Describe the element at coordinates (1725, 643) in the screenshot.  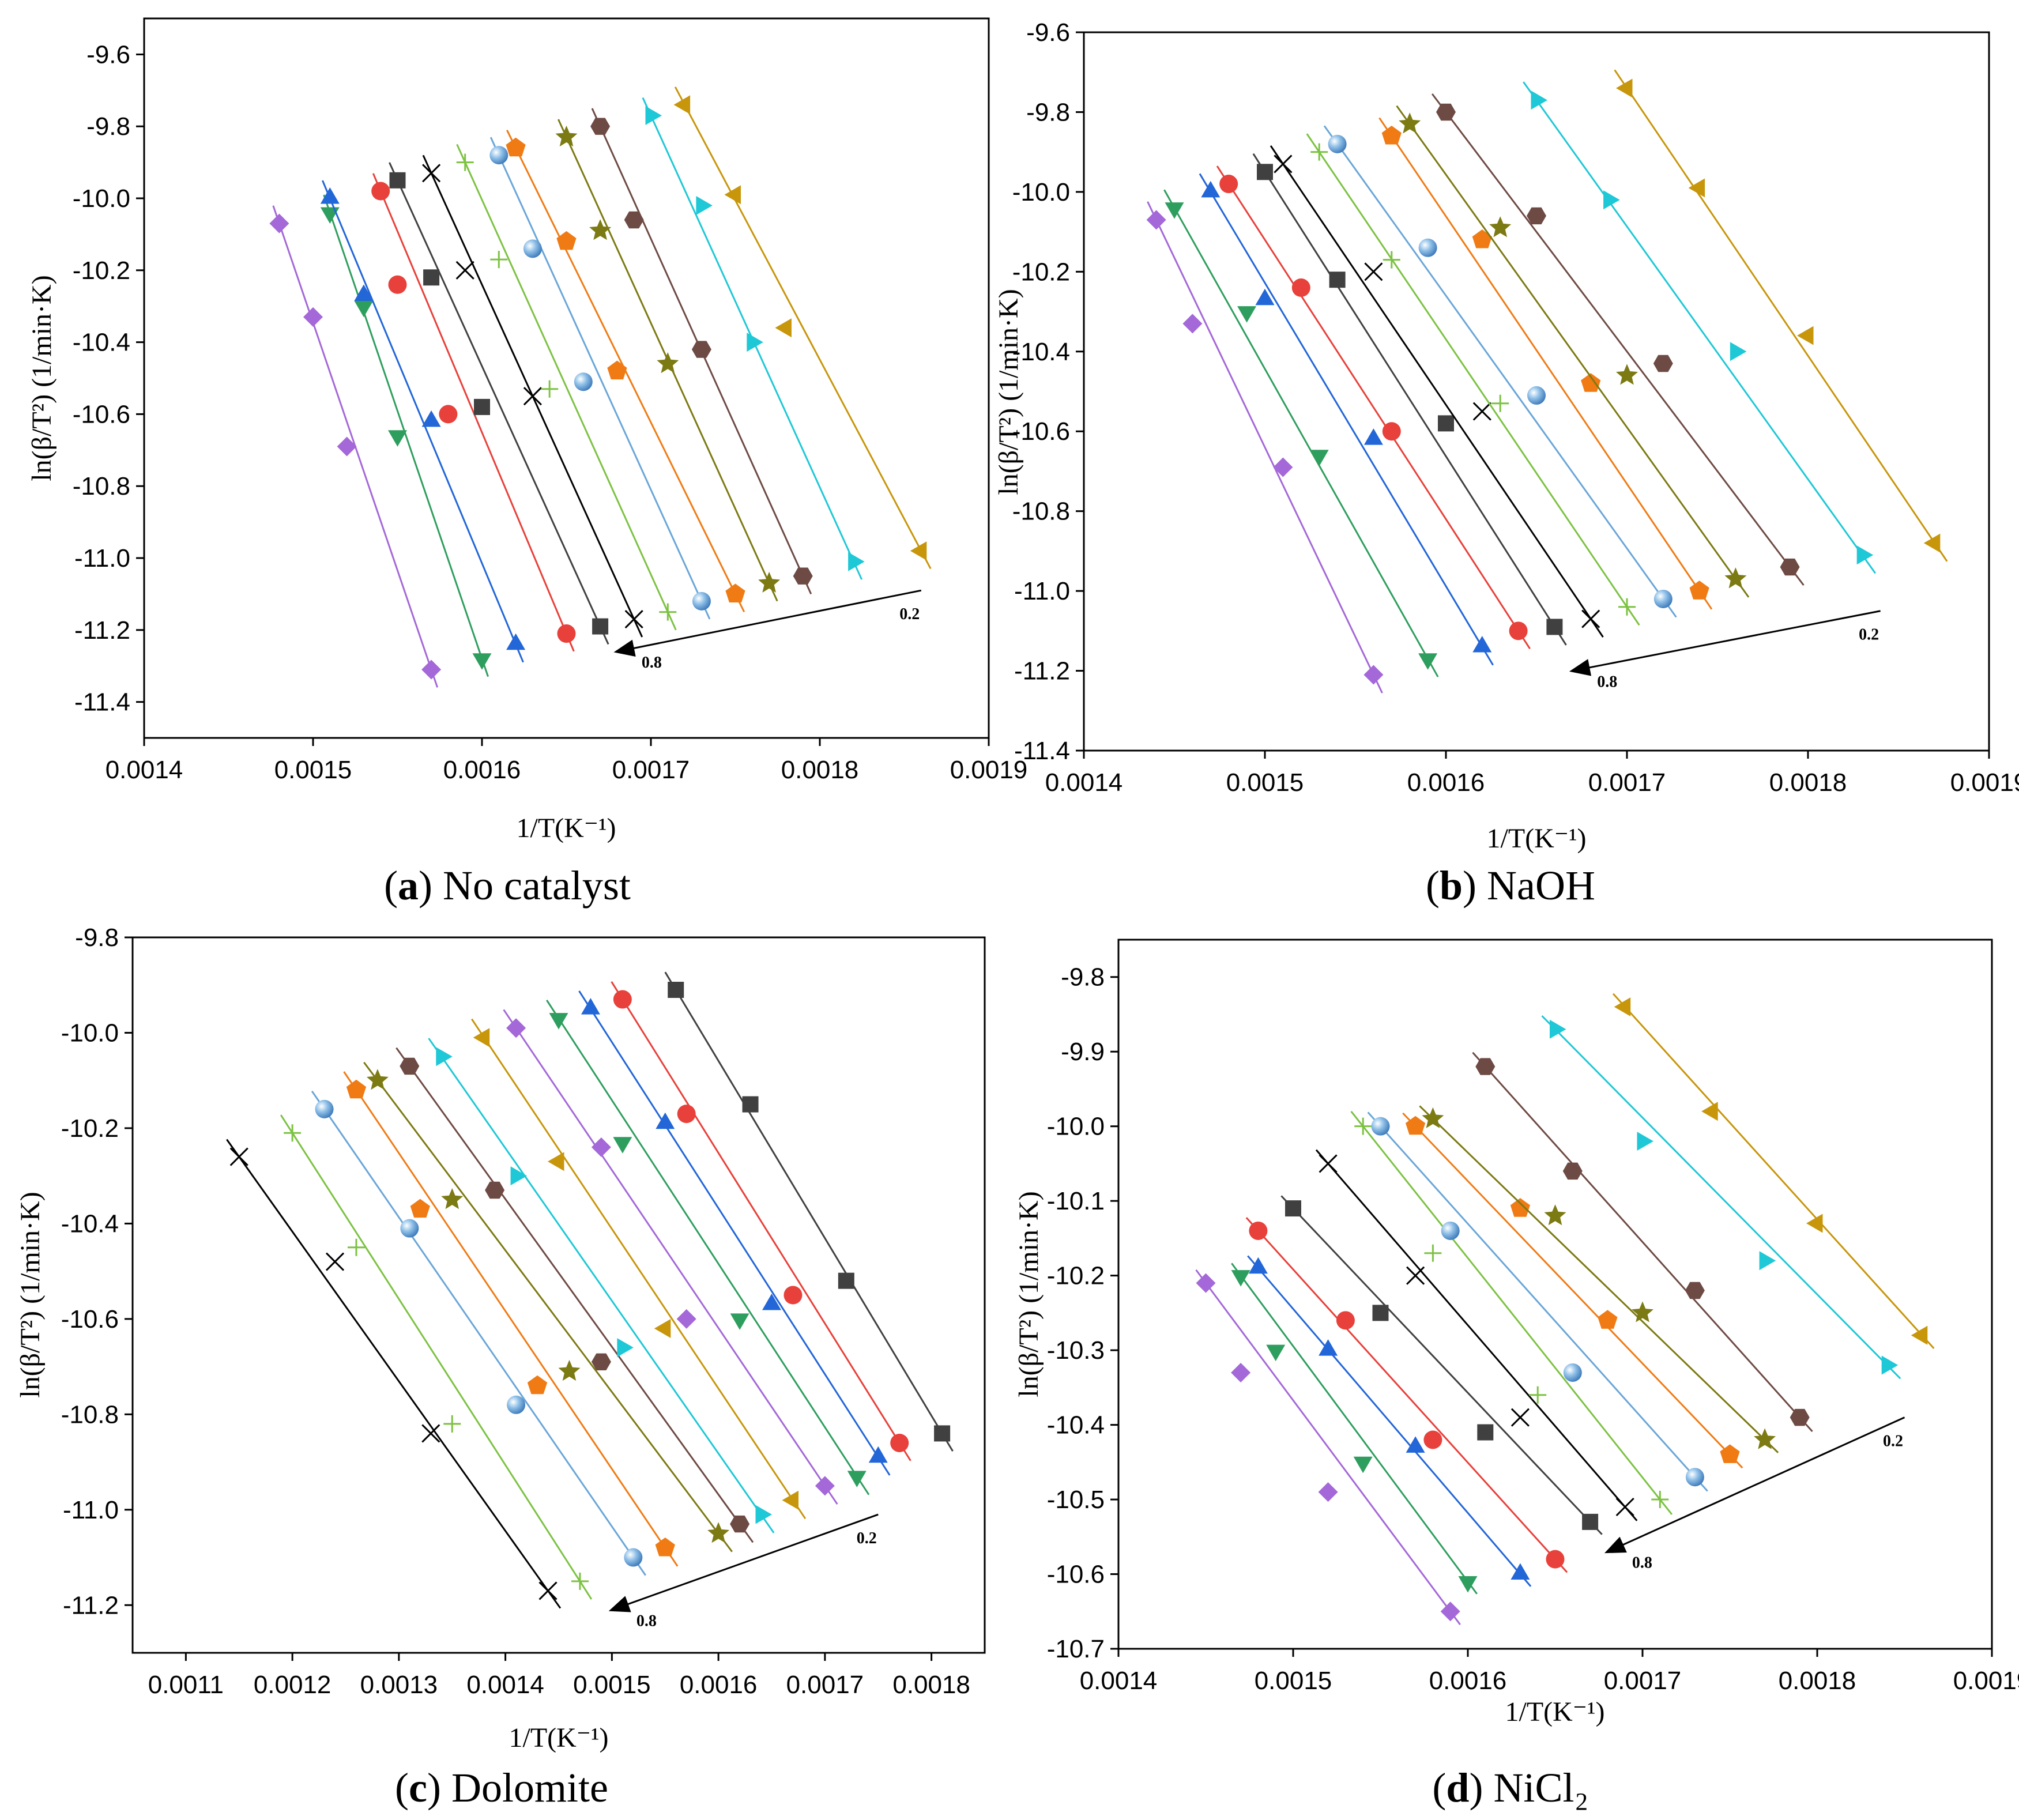
I see `arrow-line` at that location.